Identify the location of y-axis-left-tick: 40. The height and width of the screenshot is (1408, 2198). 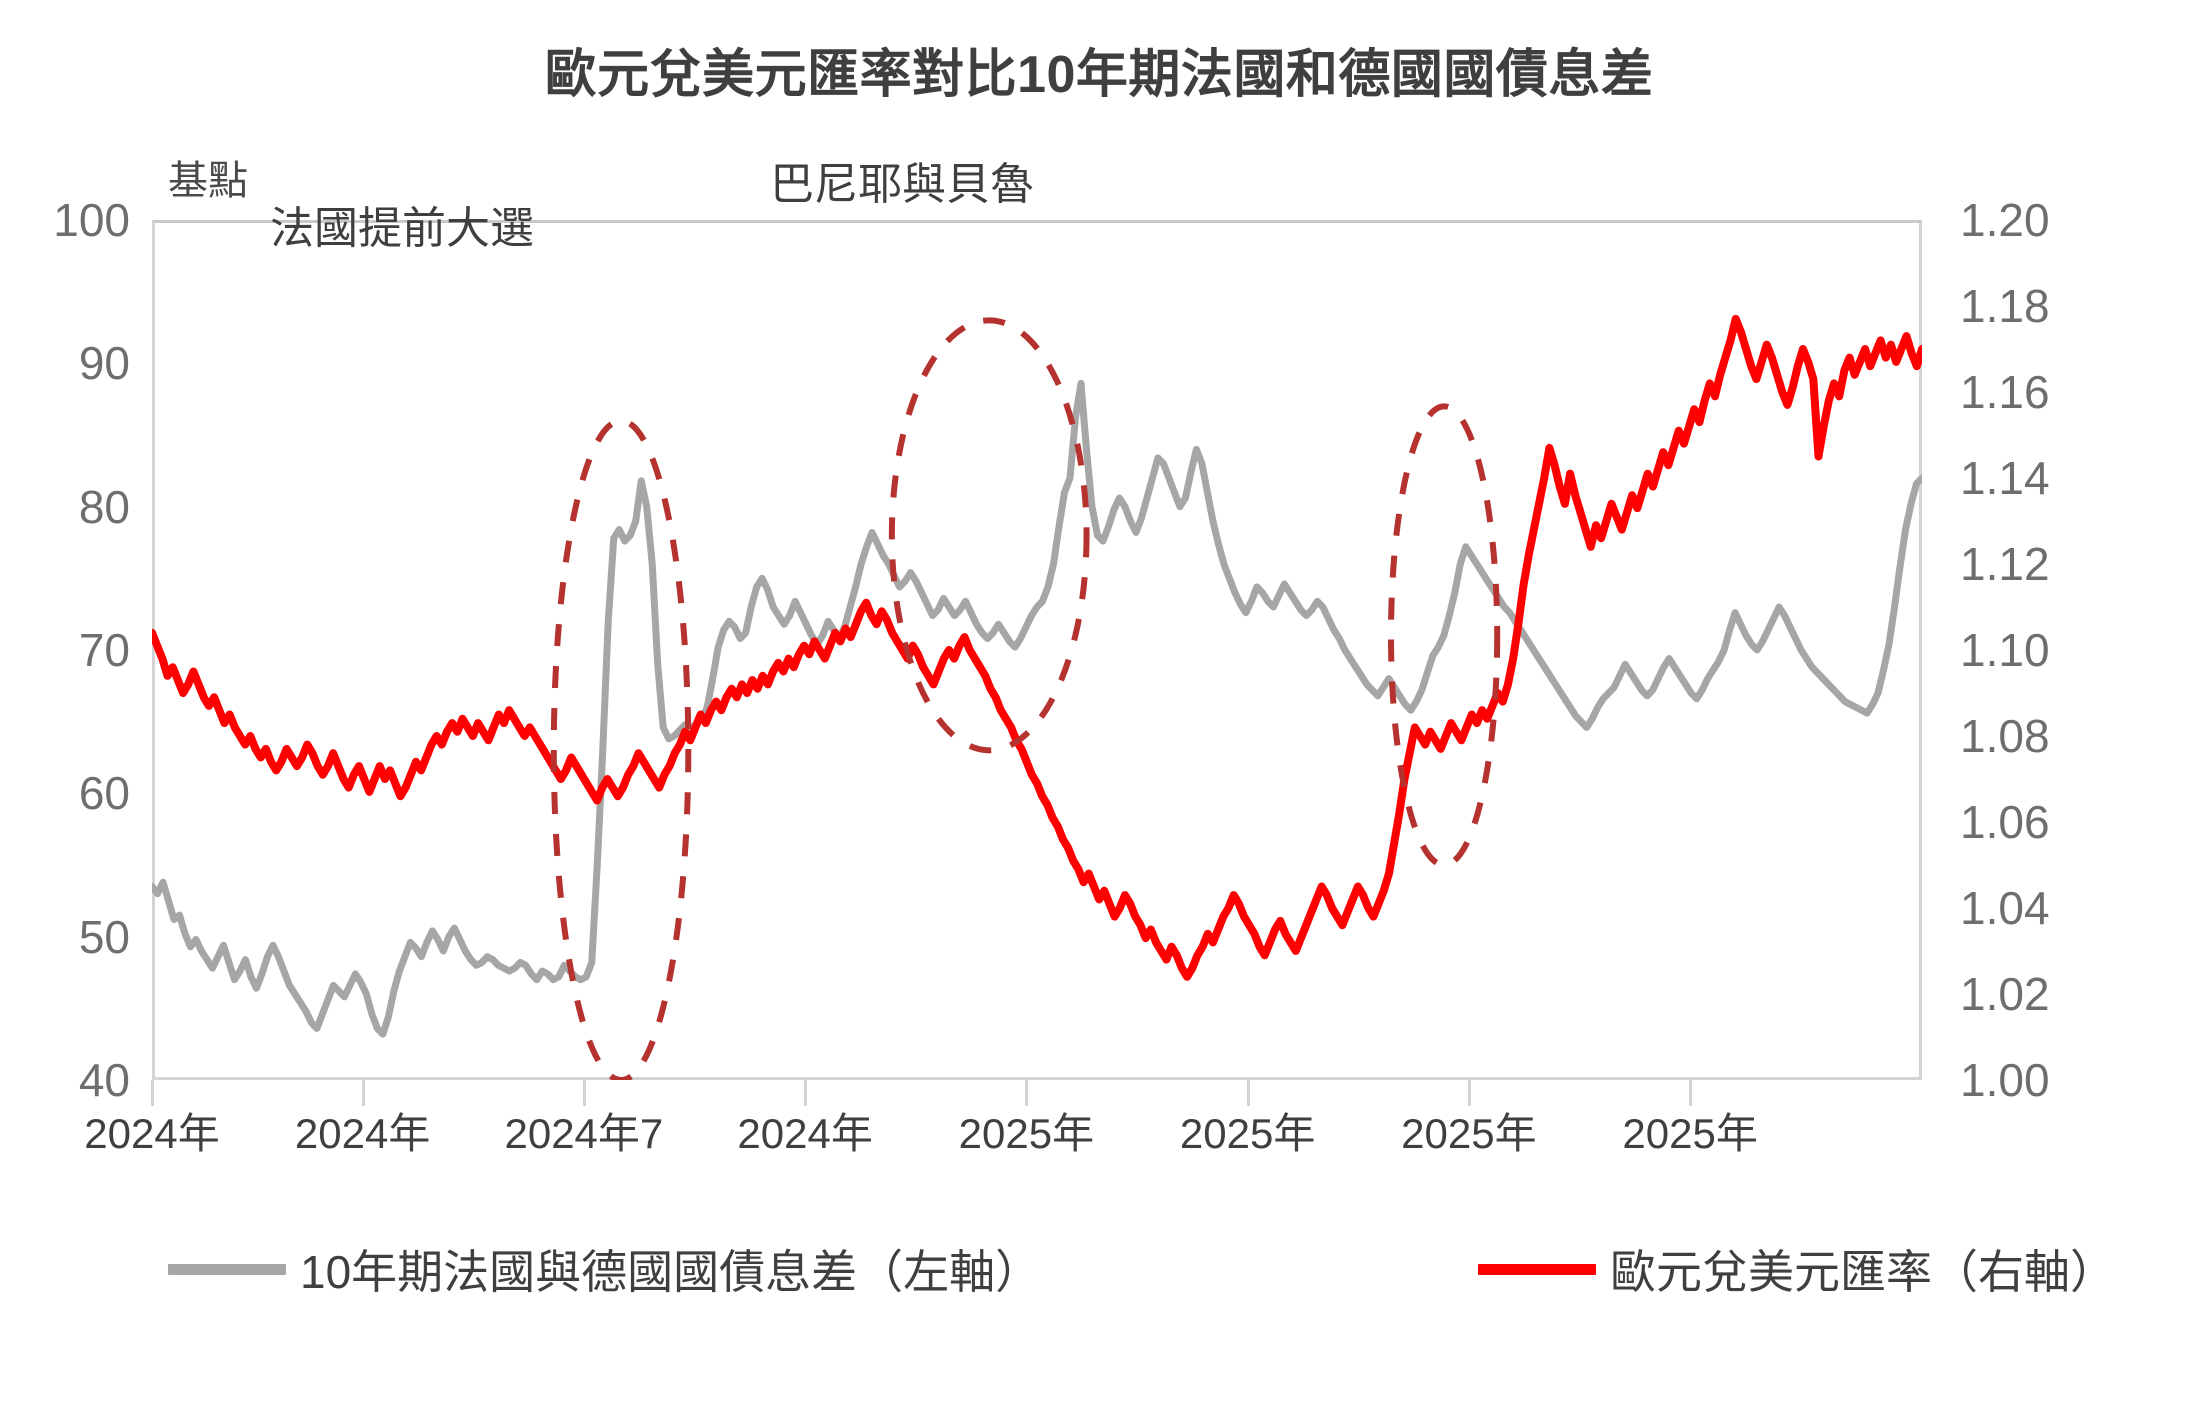
(104, 1080).